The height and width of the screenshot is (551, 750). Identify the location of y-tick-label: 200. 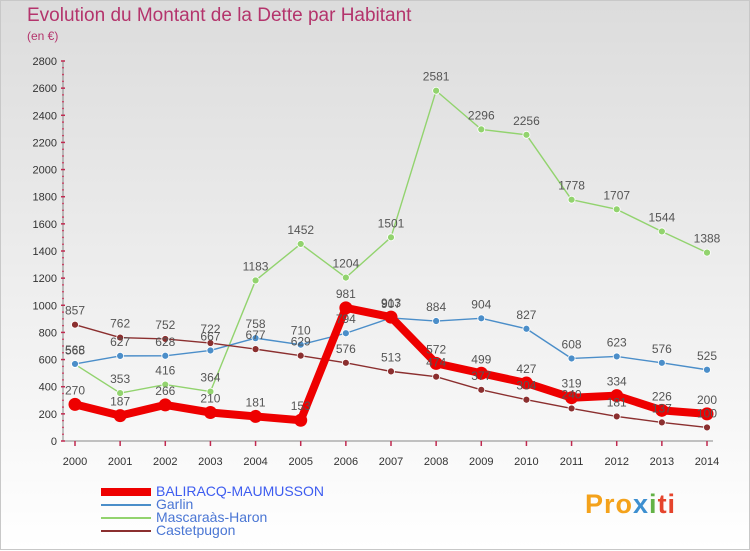
(48, 415).